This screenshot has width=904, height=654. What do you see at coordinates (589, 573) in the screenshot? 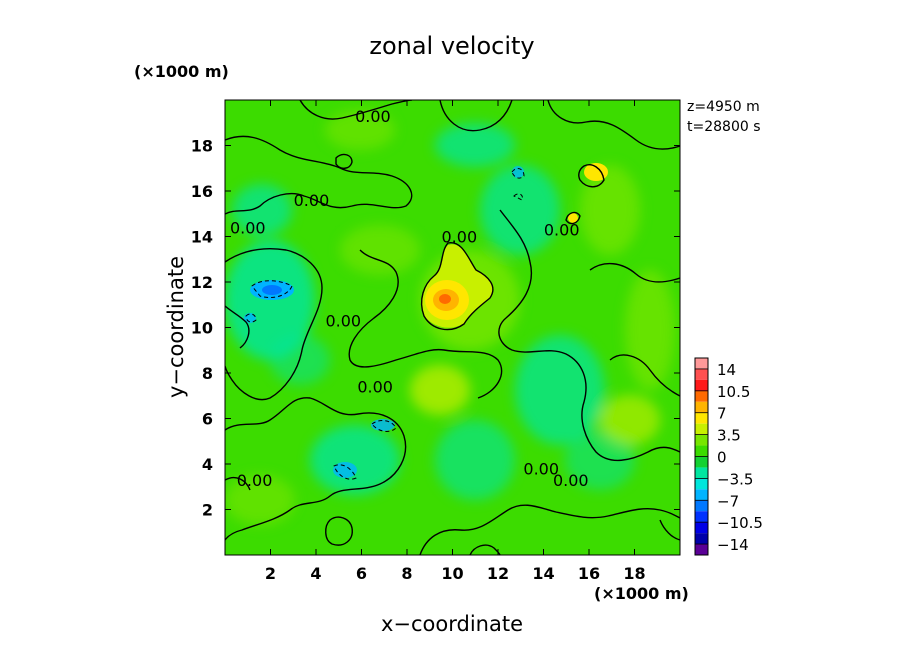
I see `x-tick-label: 16` at bounding box center [589, 573].